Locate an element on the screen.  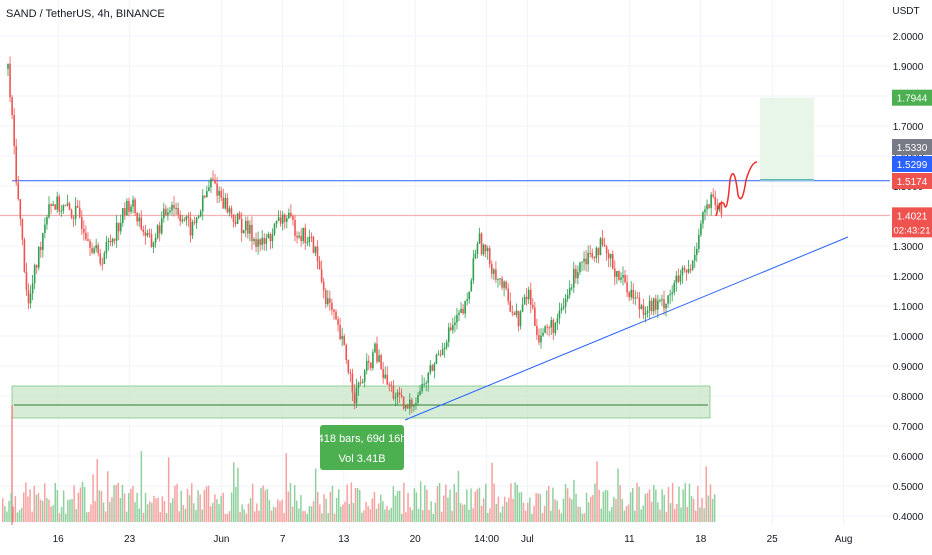
measure-volume-label: Vol 3.41B is located at coordinates (361, 459).